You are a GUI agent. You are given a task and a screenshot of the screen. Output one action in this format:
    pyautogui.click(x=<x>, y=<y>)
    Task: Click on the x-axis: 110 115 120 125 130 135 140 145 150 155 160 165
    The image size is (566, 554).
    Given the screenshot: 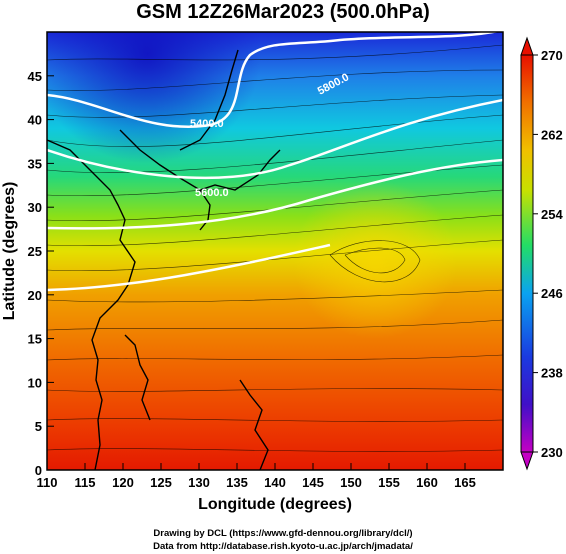 What is the action you would take?
    pyautogui.click(x=256, y=476)
    